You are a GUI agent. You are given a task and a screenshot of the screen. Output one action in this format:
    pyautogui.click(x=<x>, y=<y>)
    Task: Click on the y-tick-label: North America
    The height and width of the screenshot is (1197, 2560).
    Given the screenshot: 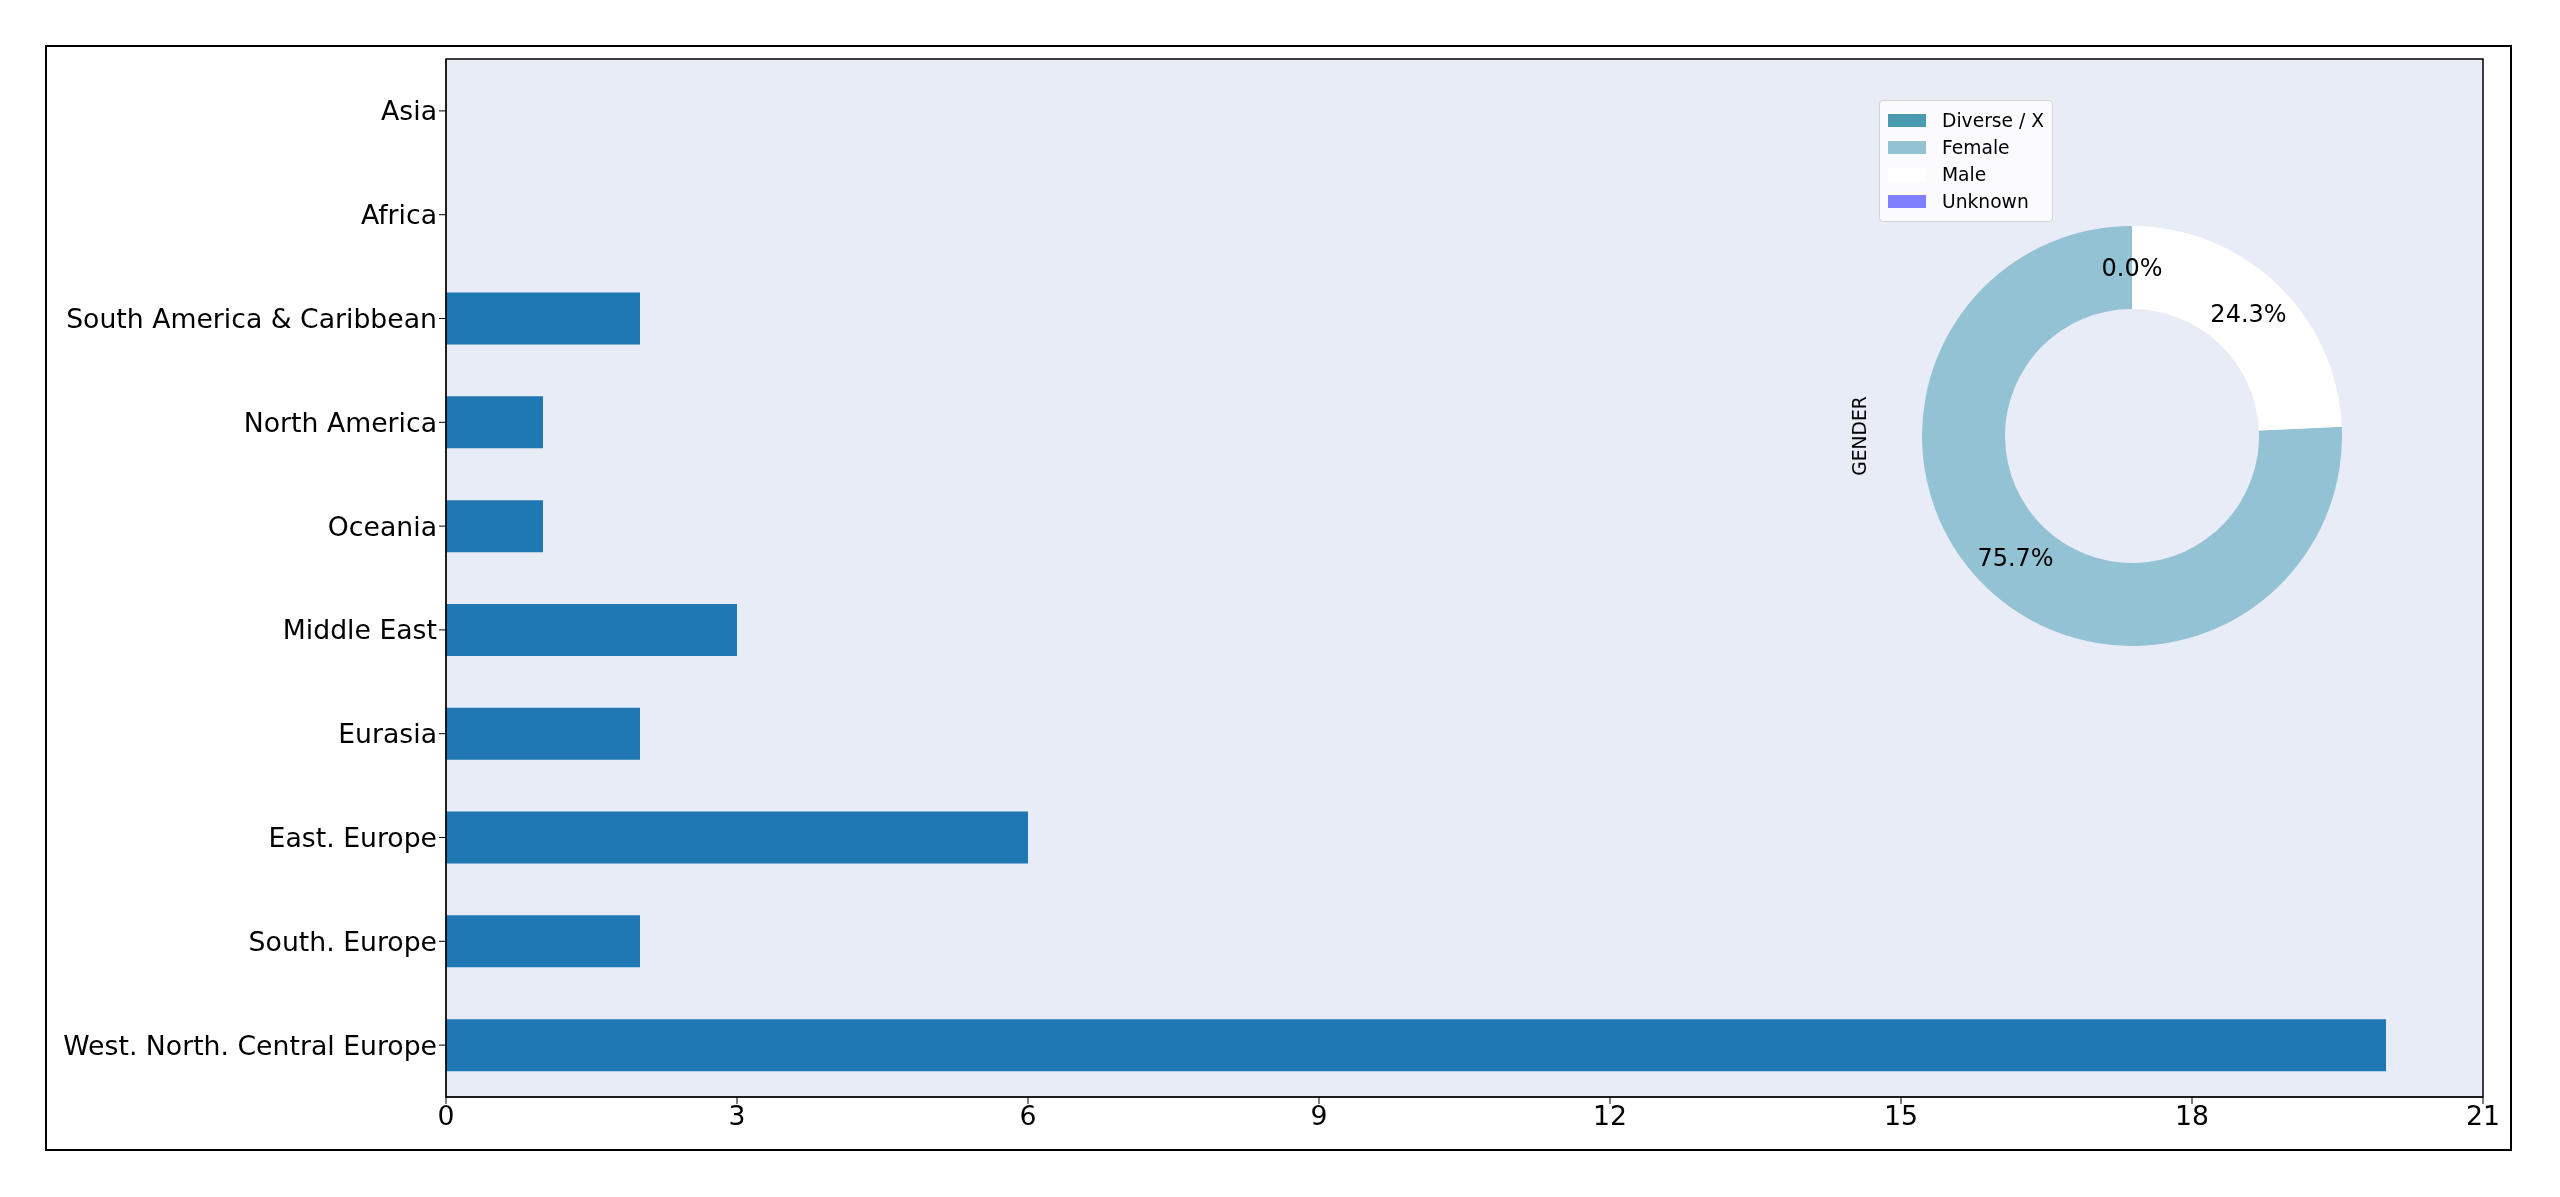 What is the action you would take?
    pyautogui.click(x=340, y=422)
    